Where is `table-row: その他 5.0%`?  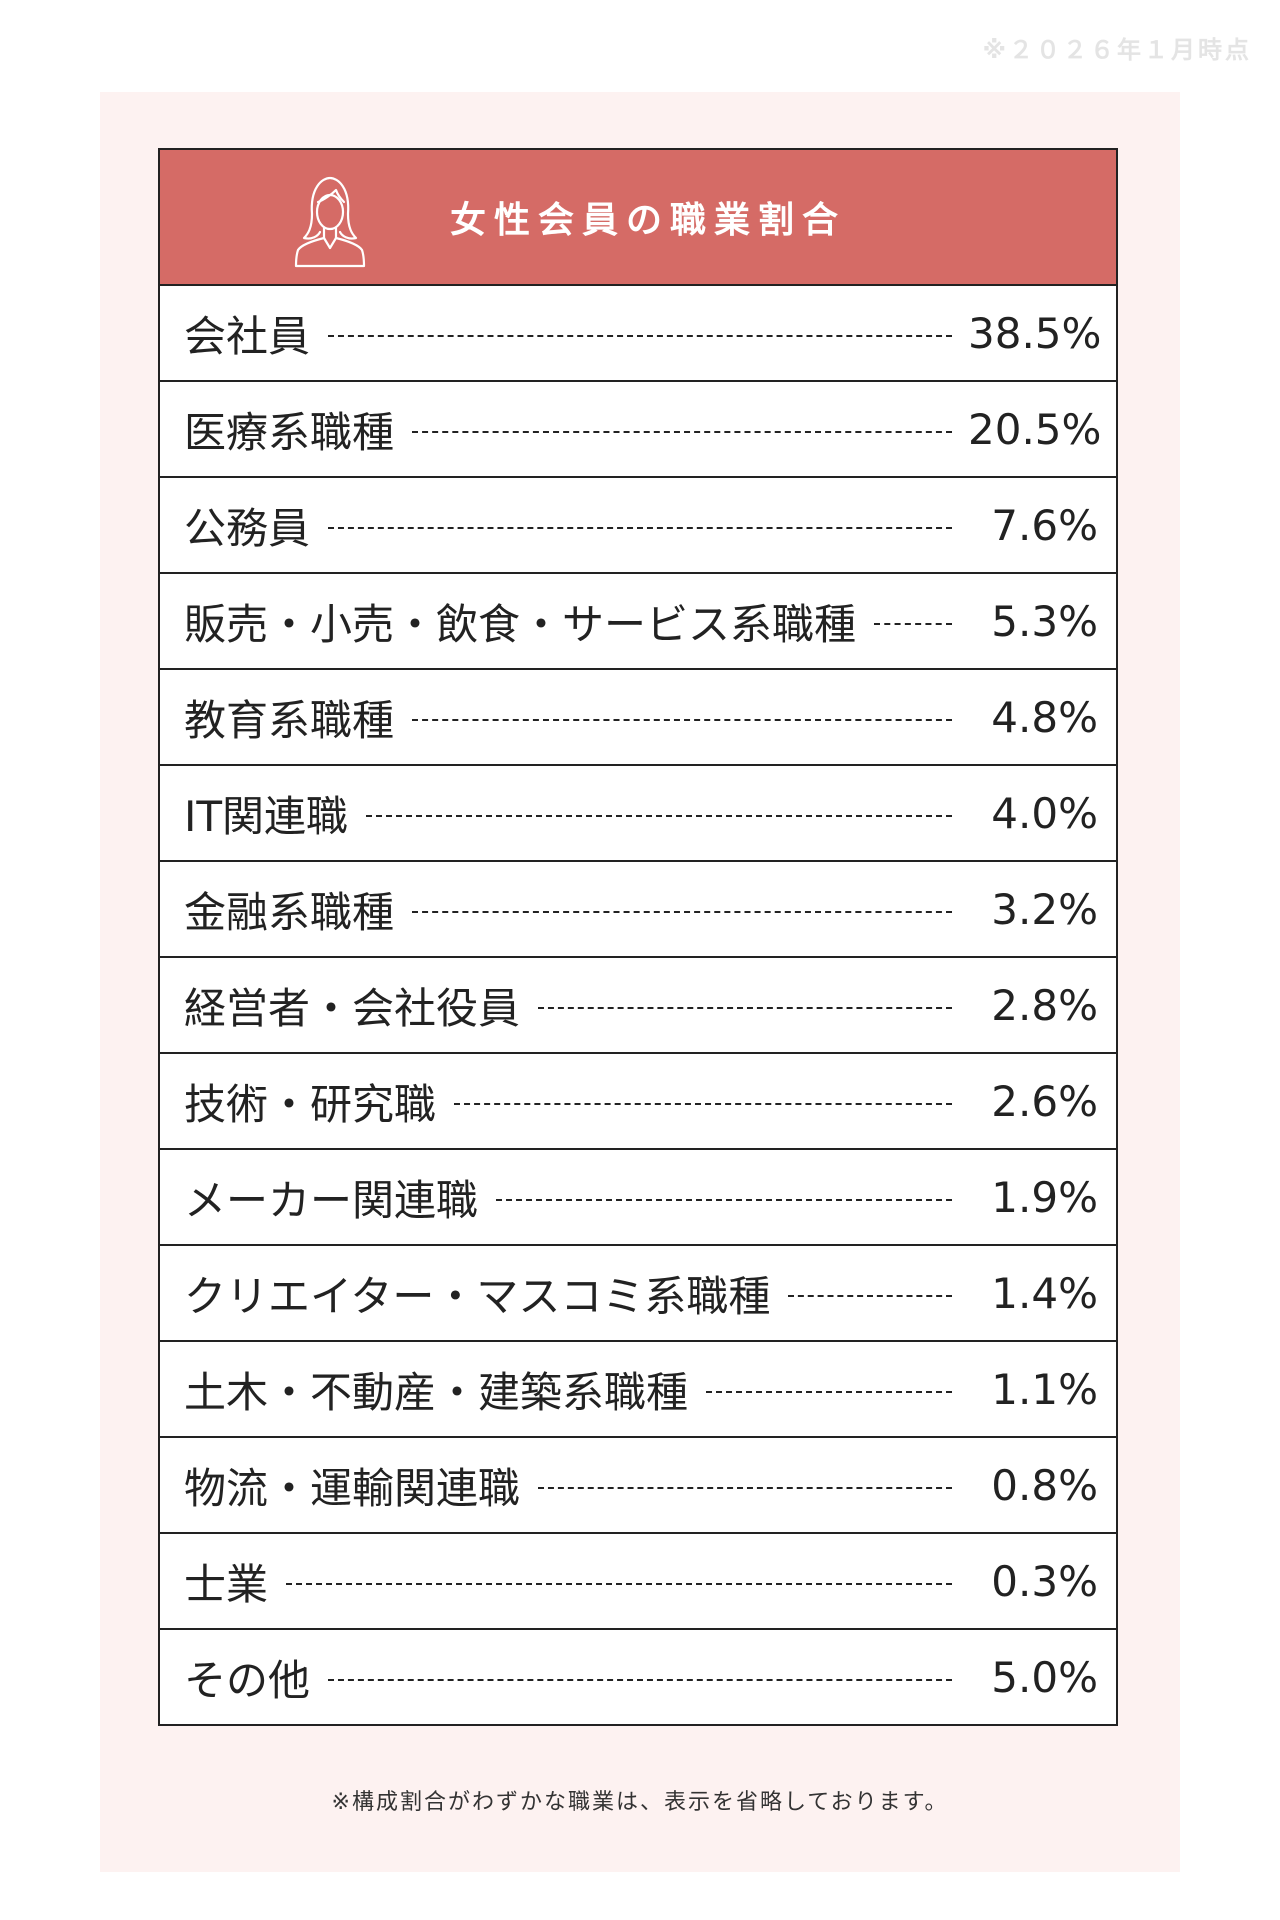
table-row: その他 5.0% is located at coordinates (638, 1677).